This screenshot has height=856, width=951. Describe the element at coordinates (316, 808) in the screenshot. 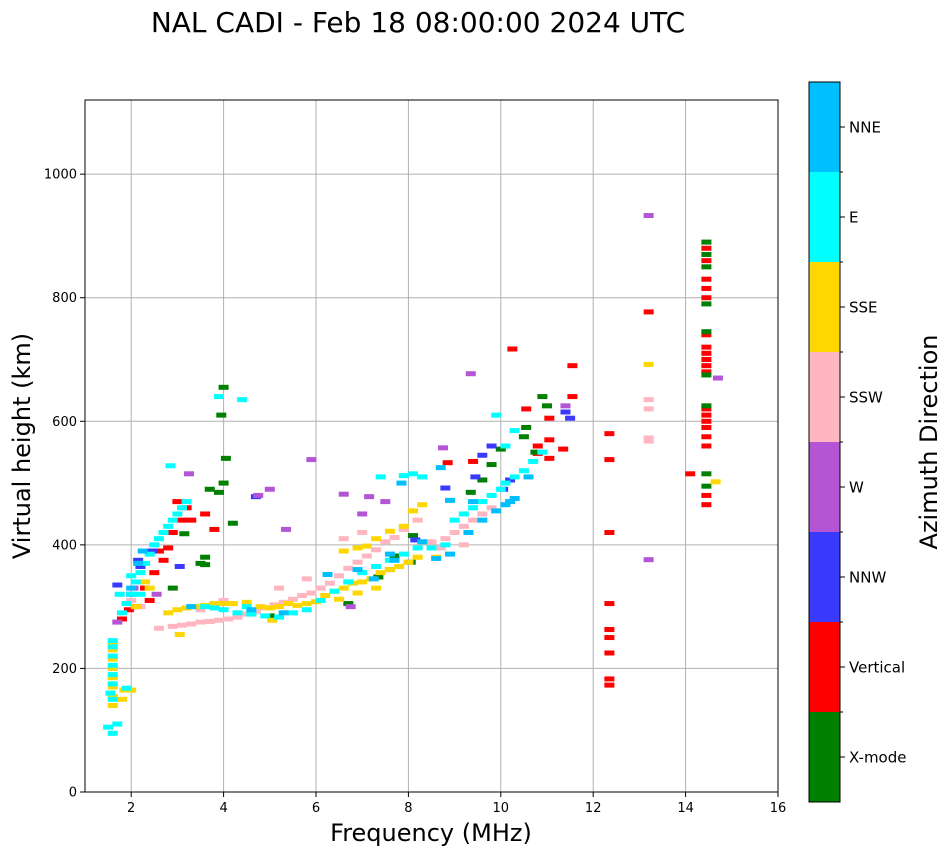

I see `x-tick-label: 6` at that location.